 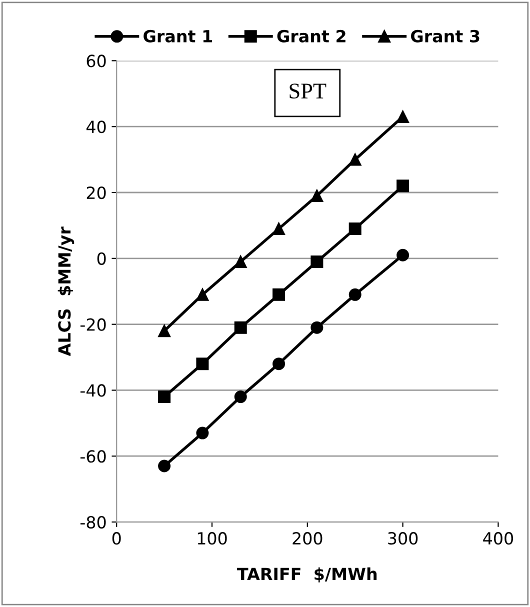 I want to click on x-tick-label: 0, so click(x=116, y=538).